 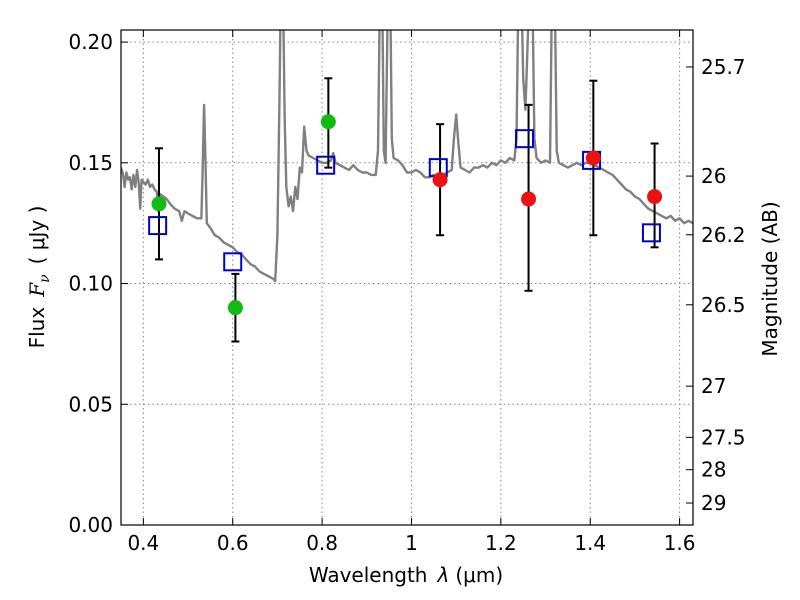 I want to click on y-axis-label: FluxFν( μJy ), so click(x=39, y=277).